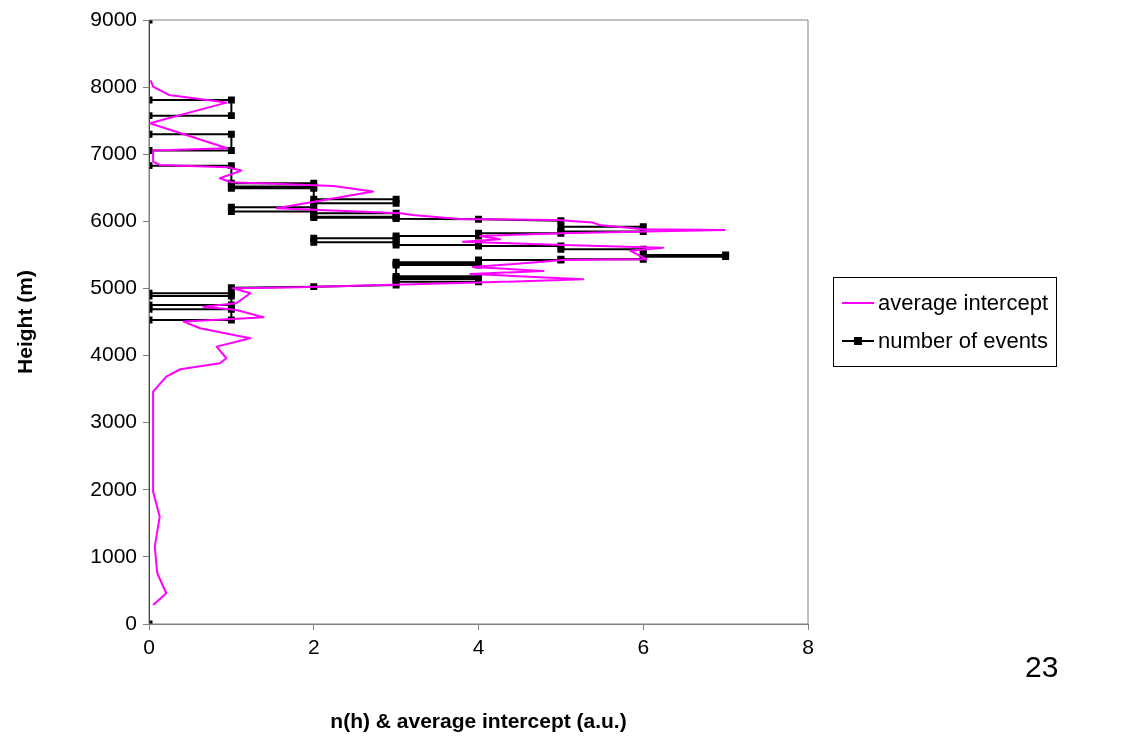 This screenshot has height=739, width=1127. Describe the element at coordinates (113, 153) in the screenshot. I see `y-tick-label: 7000` at that location.